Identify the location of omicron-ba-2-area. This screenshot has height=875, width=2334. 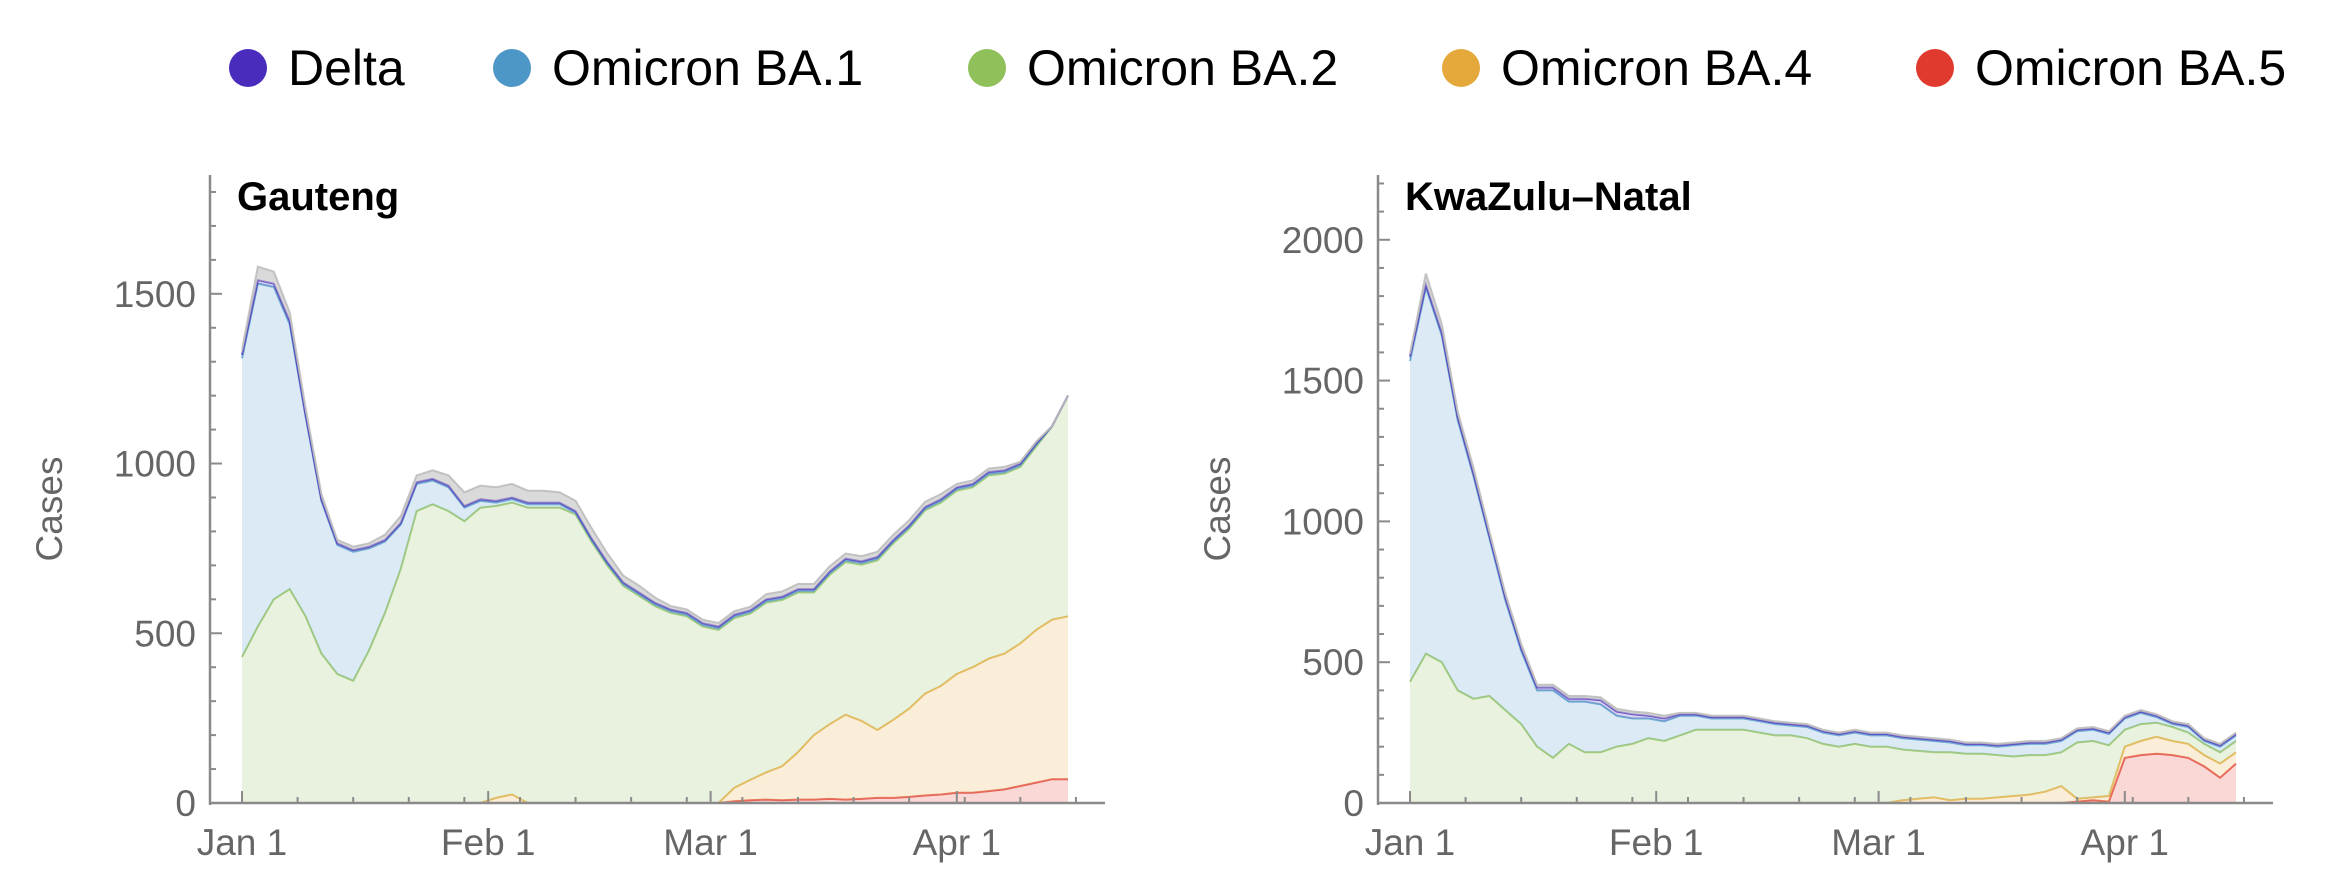
(1823, 728).